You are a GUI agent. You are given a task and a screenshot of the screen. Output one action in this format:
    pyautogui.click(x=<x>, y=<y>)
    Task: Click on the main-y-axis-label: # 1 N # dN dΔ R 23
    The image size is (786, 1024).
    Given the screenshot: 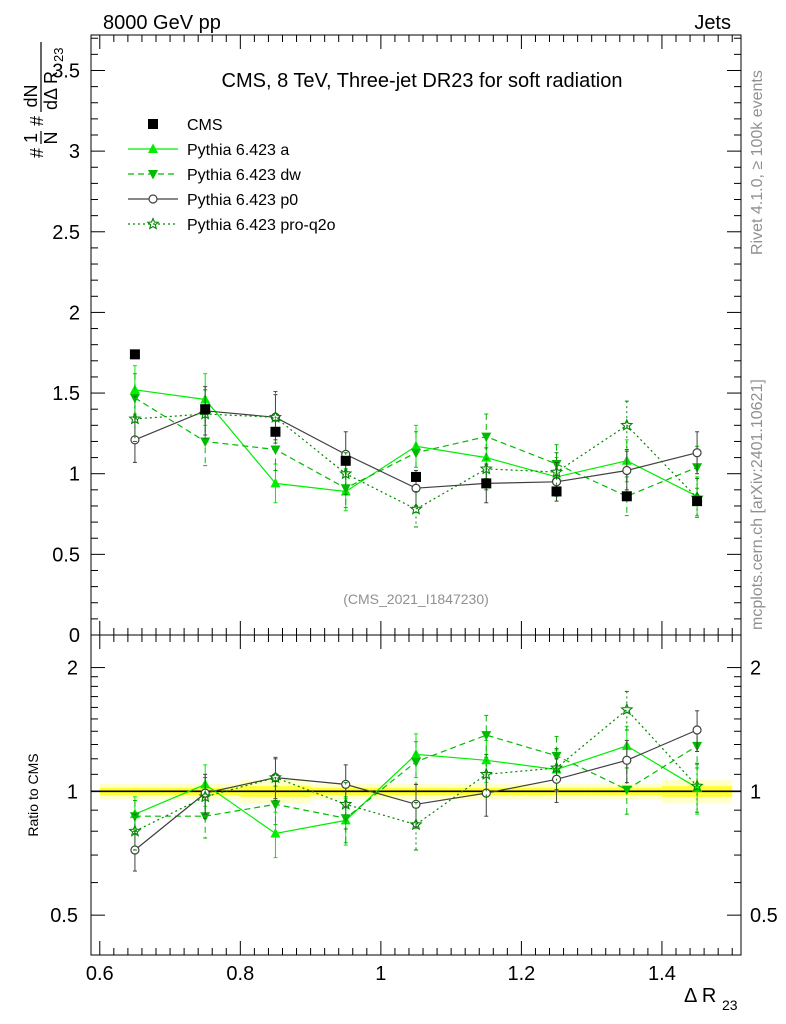 What is the action you would take?
    pyautogui.click(x=43, y=100)
    